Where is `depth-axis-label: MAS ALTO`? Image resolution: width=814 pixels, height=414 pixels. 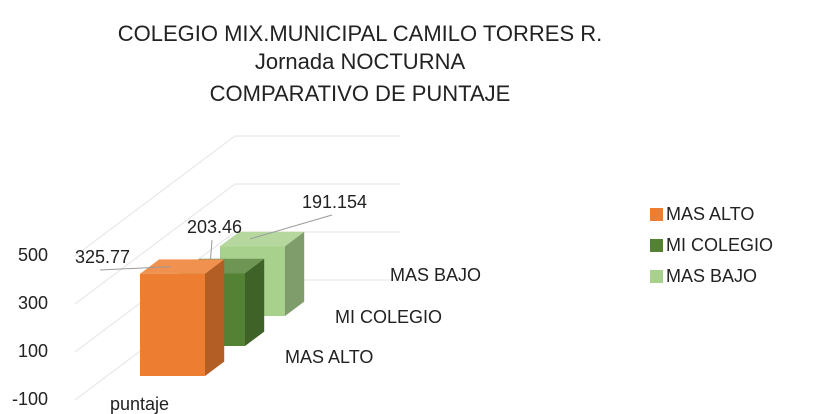 depth-axis-label: MAS ALTO is located at coordinates (329, 357).